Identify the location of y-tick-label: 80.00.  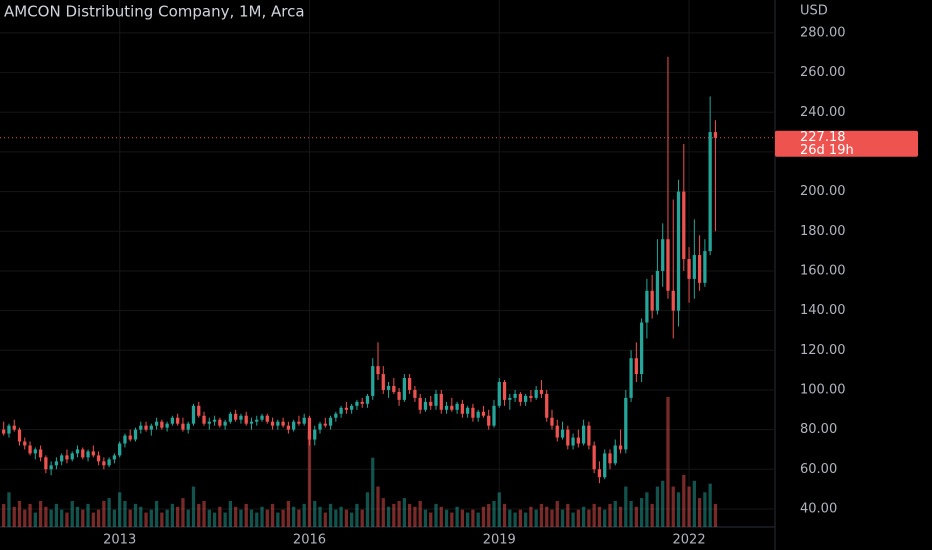
(818, 429).